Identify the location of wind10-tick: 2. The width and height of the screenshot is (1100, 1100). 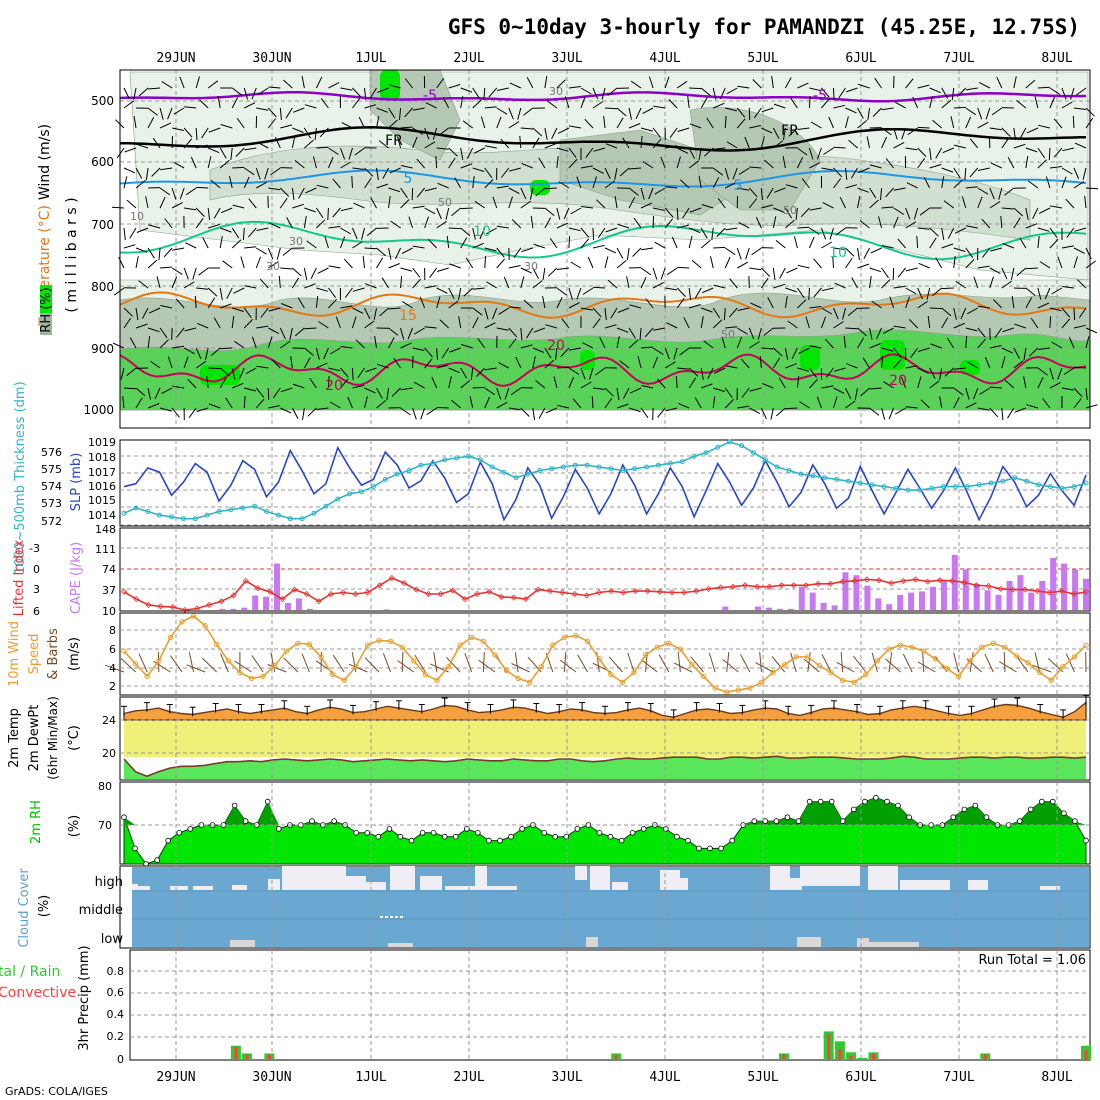
(112, 686).